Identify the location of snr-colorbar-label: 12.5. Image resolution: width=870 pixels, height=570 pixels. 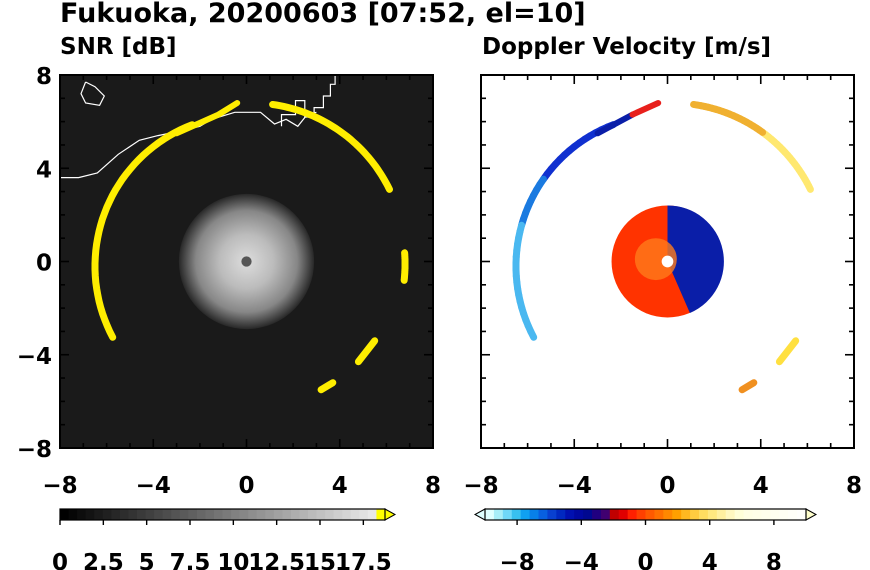
(276, 560).